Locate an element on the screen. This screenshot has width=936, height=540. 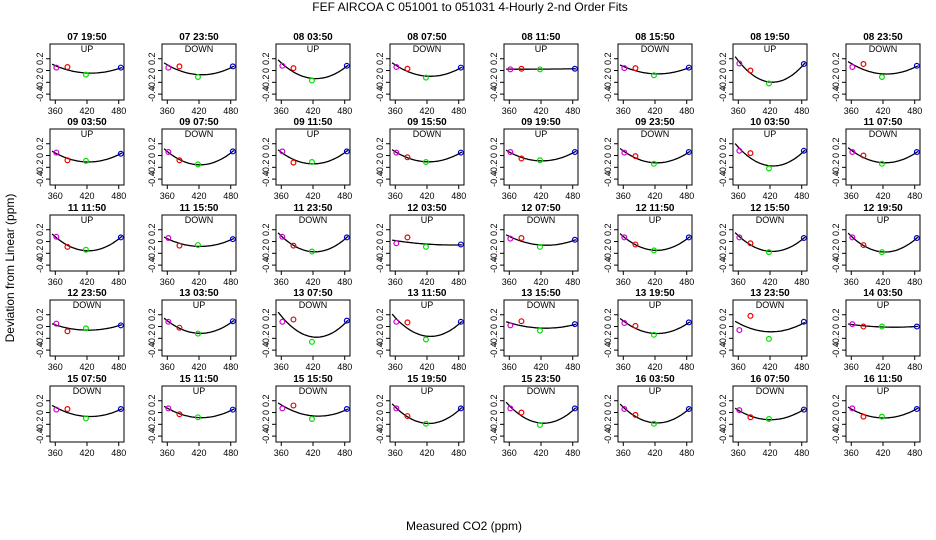
panel-title: 12 19:50 is located at coordinates (883, 208).